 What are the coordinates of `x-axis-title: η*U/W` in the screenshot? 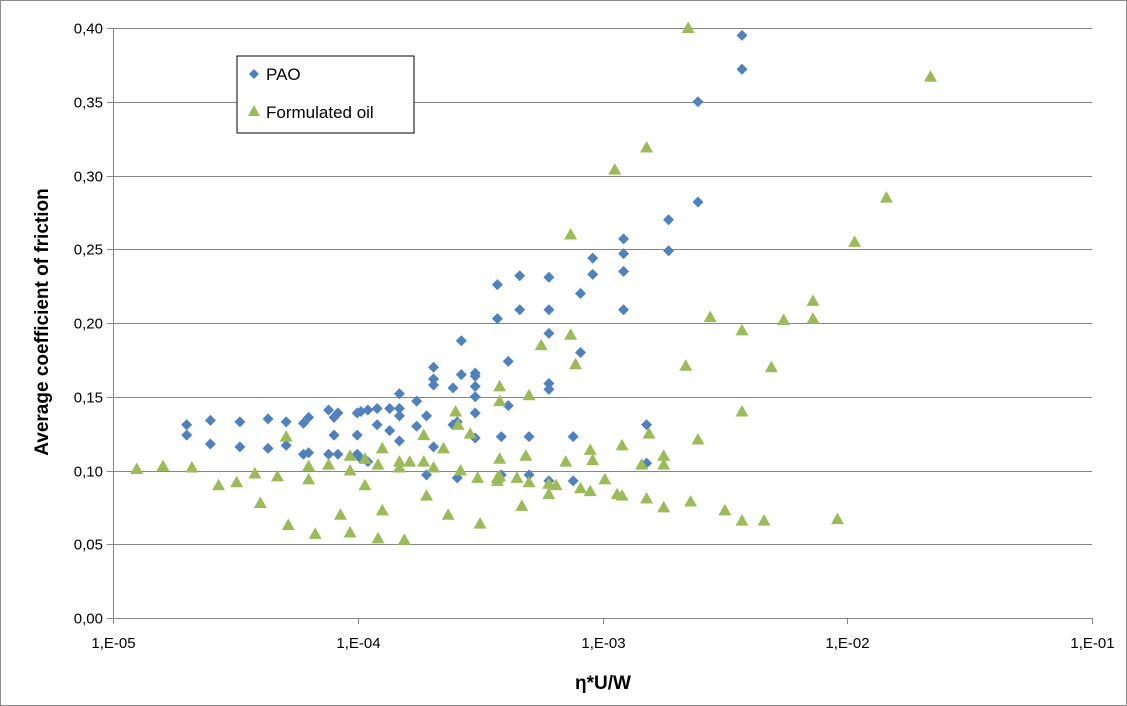 It's located at (603, 683).